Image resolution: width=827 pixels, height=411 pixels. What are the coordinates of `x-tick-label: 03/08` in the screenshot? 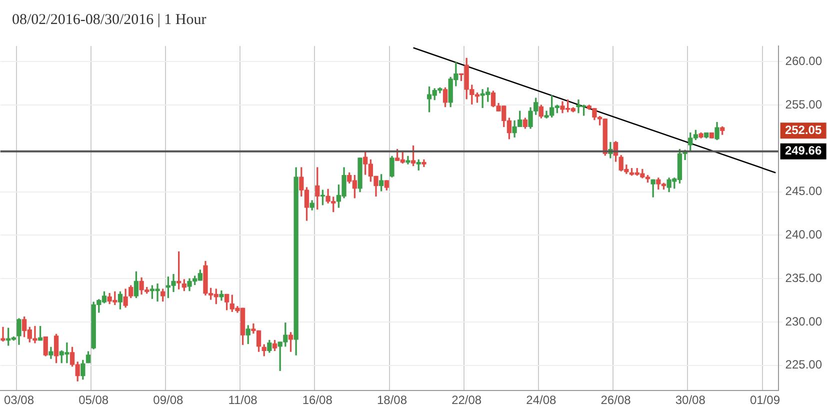 It's located at (19, 400).